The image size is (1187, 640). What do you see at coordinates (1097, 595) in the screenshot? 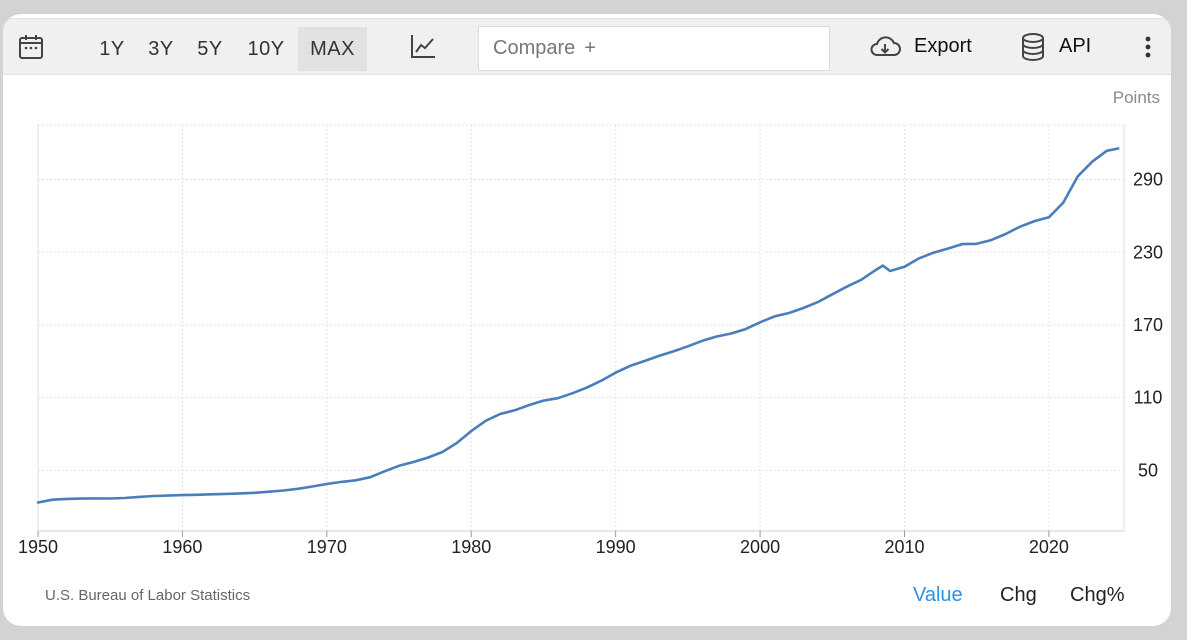
I see `tab-change-percent: Chg%` at bounding box center [1097, 595].